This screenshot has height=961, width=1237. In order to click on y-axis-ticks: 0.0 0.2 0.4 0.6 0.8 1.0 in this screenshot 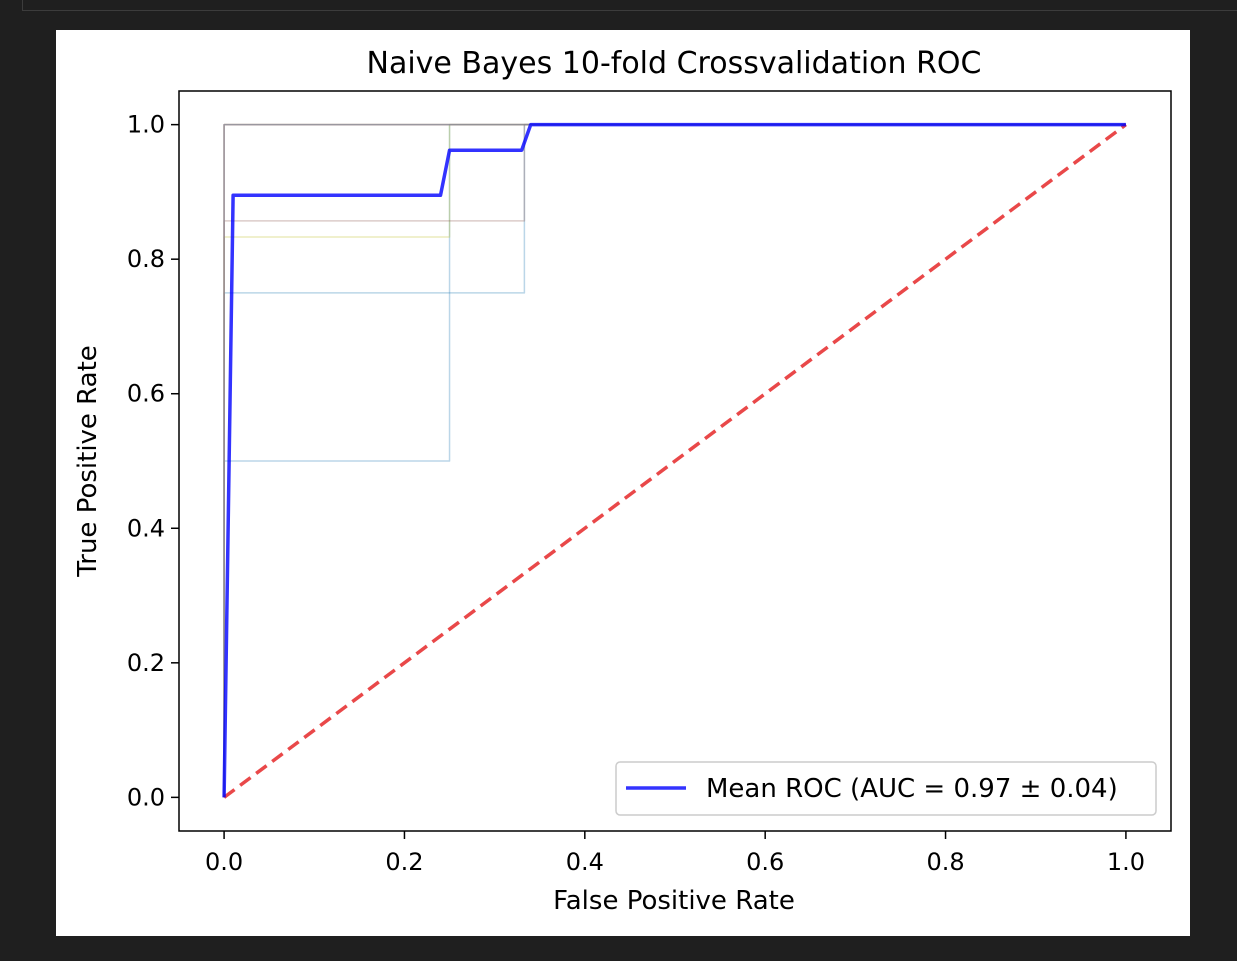, I will do `click(153, 461)`.